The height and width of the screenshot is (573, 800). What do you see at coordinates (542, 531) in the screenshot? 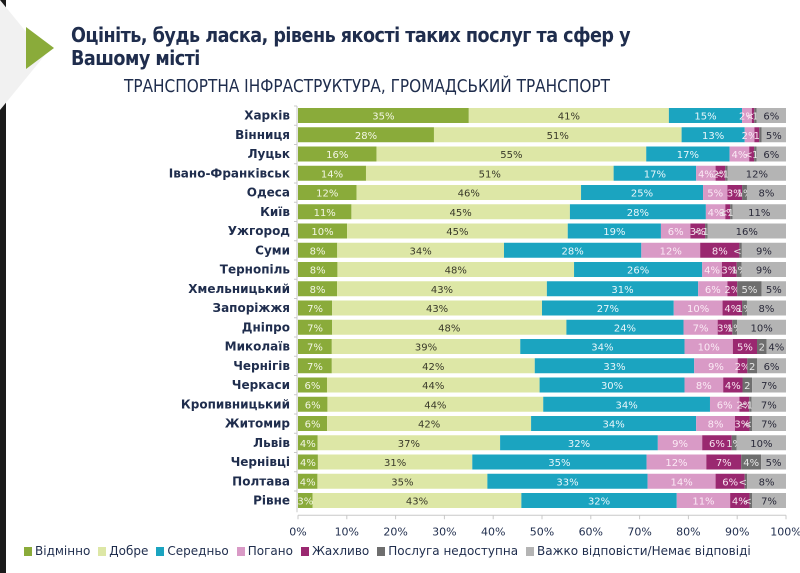
I see `x-tick-label: 50%` at bounding box center [542, 531].